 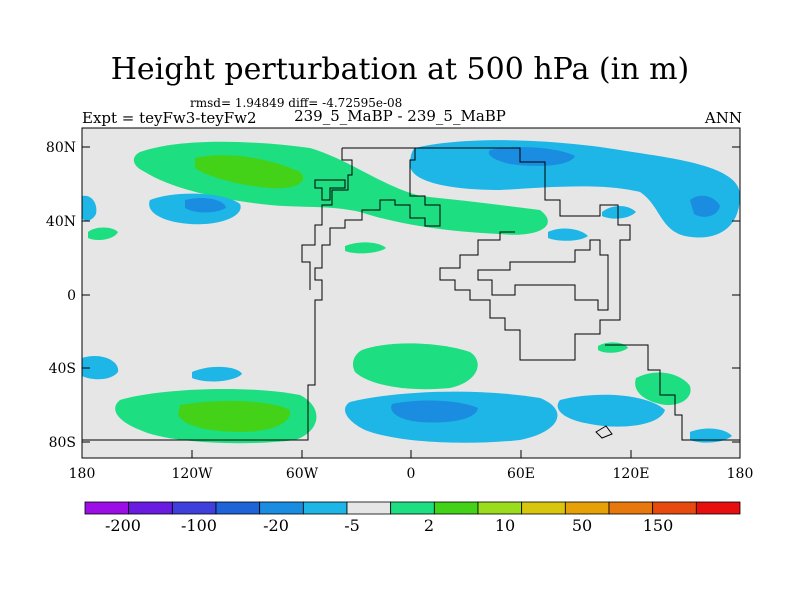 What do you see at coordinates (658, 525) in the screenshot?
I see `colorbar-label: 150` at bounding box center [658, 525].